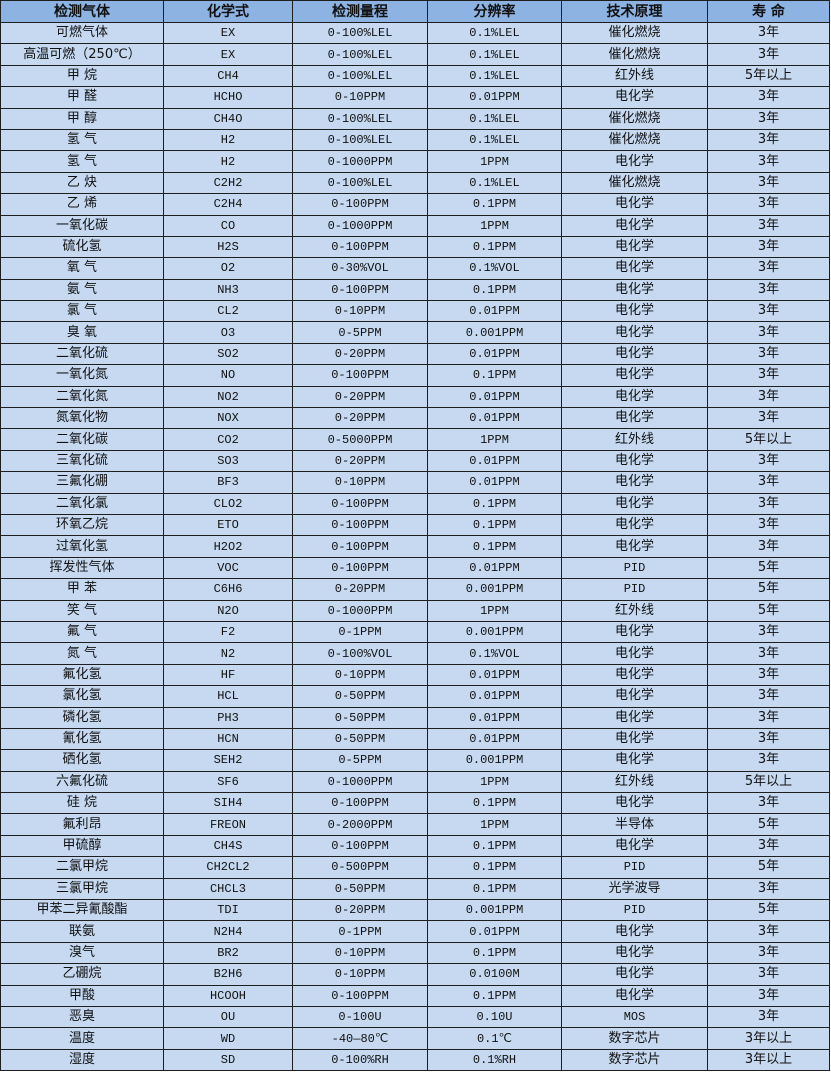  I want to click on table-row: 甲 醇 CH4O 0-100%LEL 0.1%LEL 催化燃烧 3年, so click(415, 118).